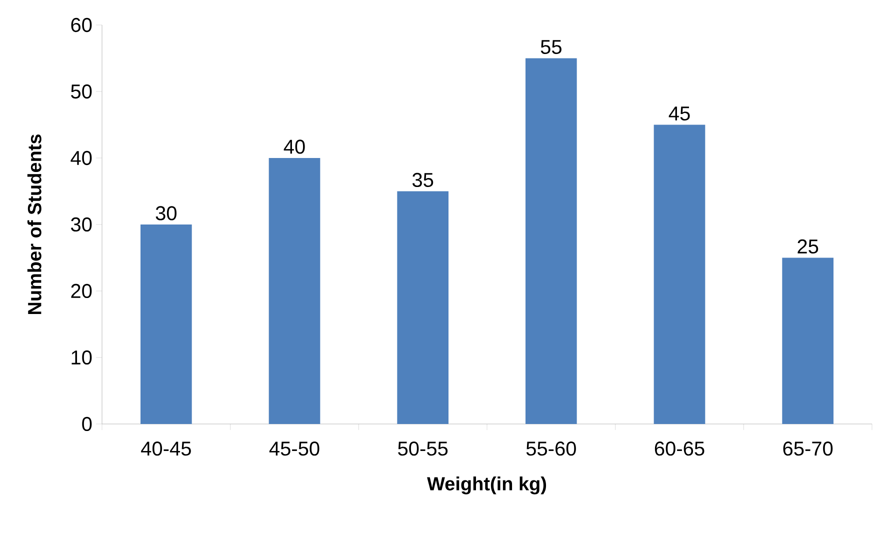  Describe the element at coordinates (87, 424) in the screenshot. I see `y-tick-label: 0` at that location.